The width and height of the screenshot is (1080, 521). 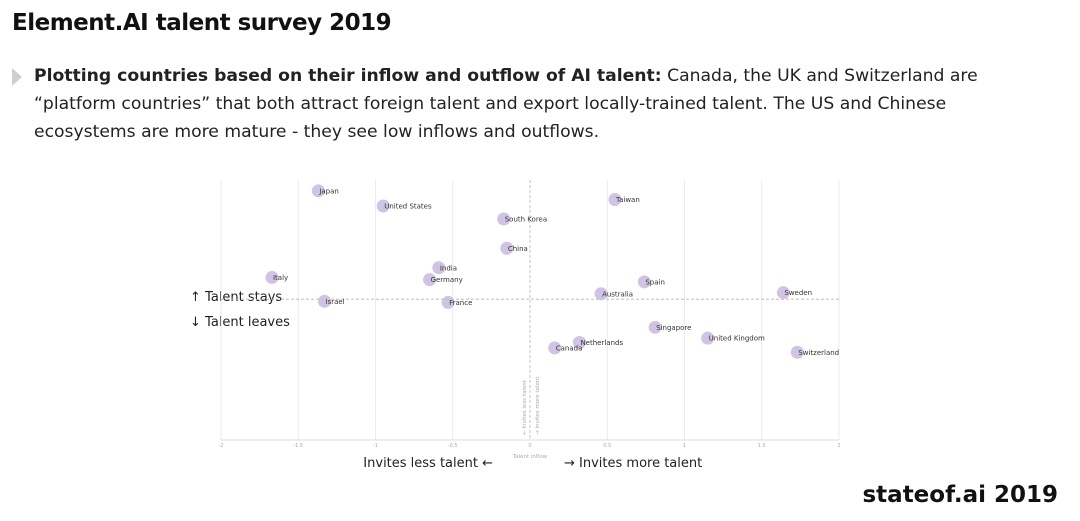 What do you see at coordinates (538, 405) in the screenshot?
I see `vertical-axis-label-more: → Invites more talent` at bounding box center [538, 405].